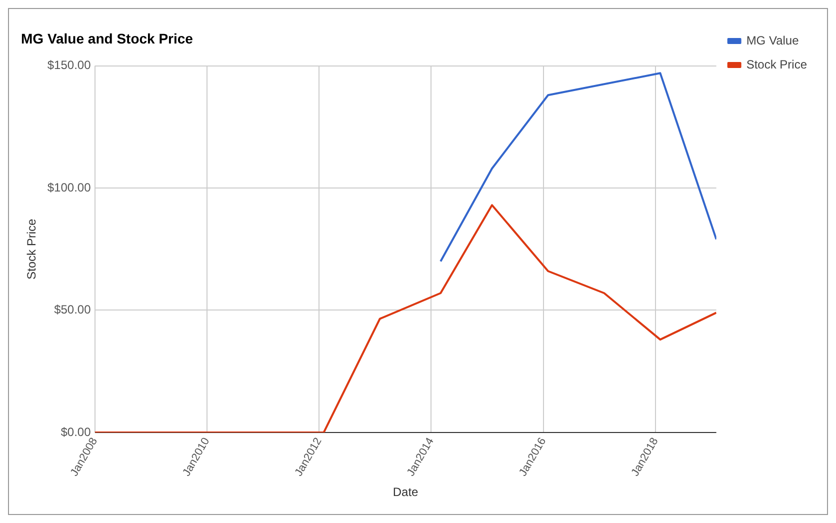 Image resolution: width=836 pixels, height=523 pixels. What do you see at coordinates (773, 40) in the screenshot?
I see `legend-label: MG Value` at bounding box center [773, 40].